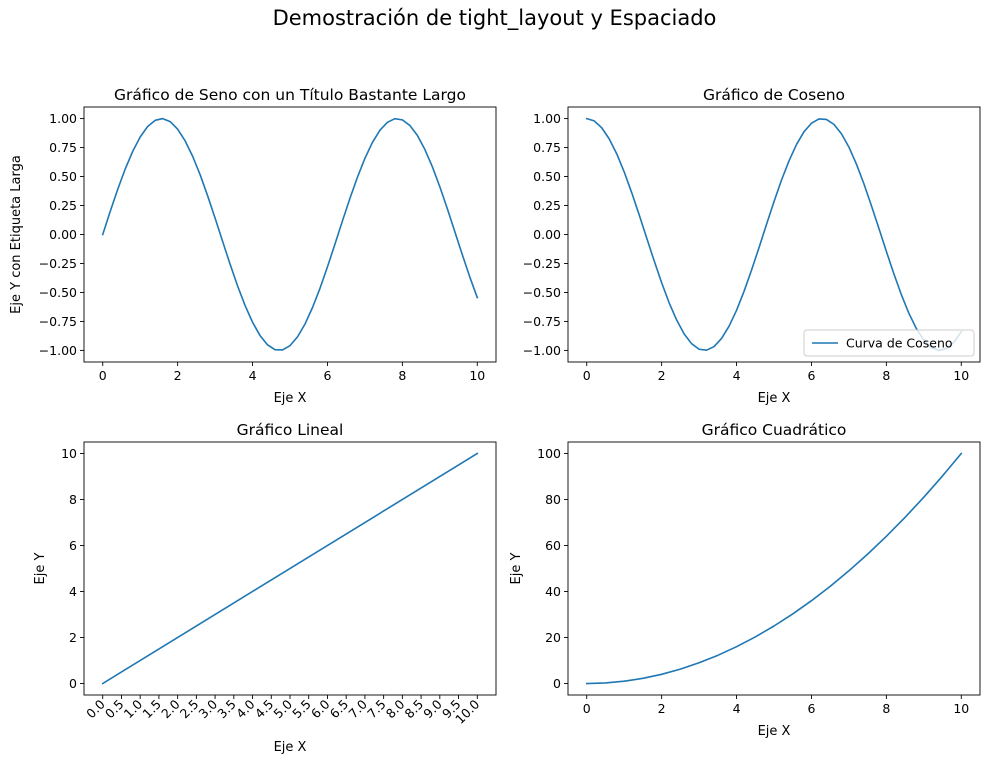 The height and width of the screenshot is (765, 989). I want to click on y-tick-label: 8, so click(73, 499).